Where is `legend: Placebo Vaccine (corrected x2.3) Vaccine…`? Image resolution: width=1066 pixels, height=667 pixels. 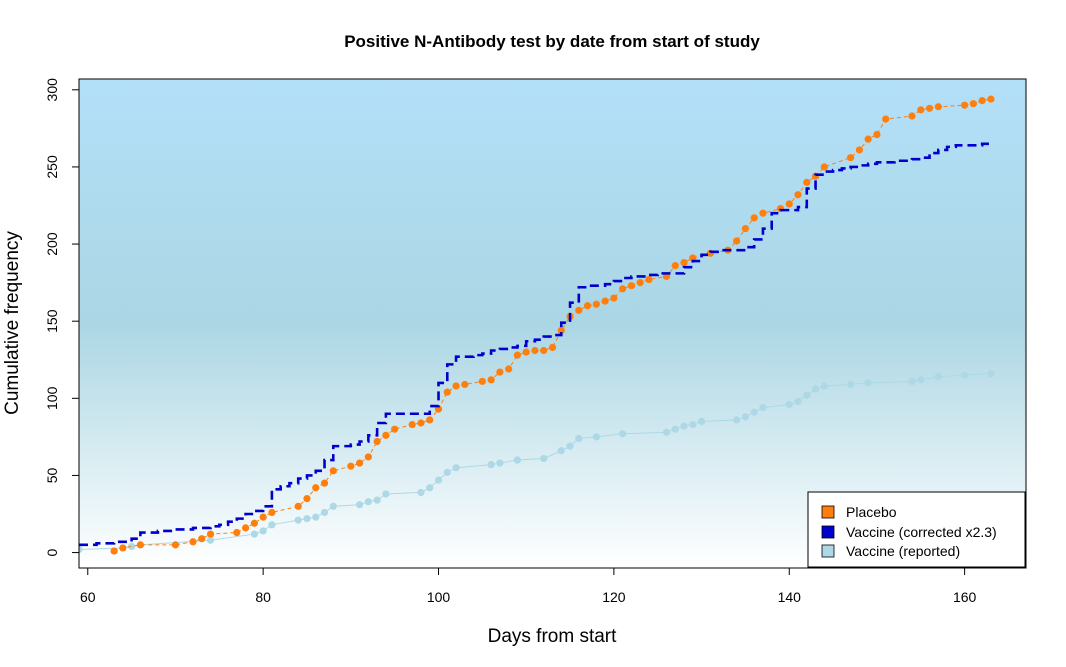 legend: Placebo Vaccine (corrected x2.3) Vaccine… is located at coordinates (916, 529).